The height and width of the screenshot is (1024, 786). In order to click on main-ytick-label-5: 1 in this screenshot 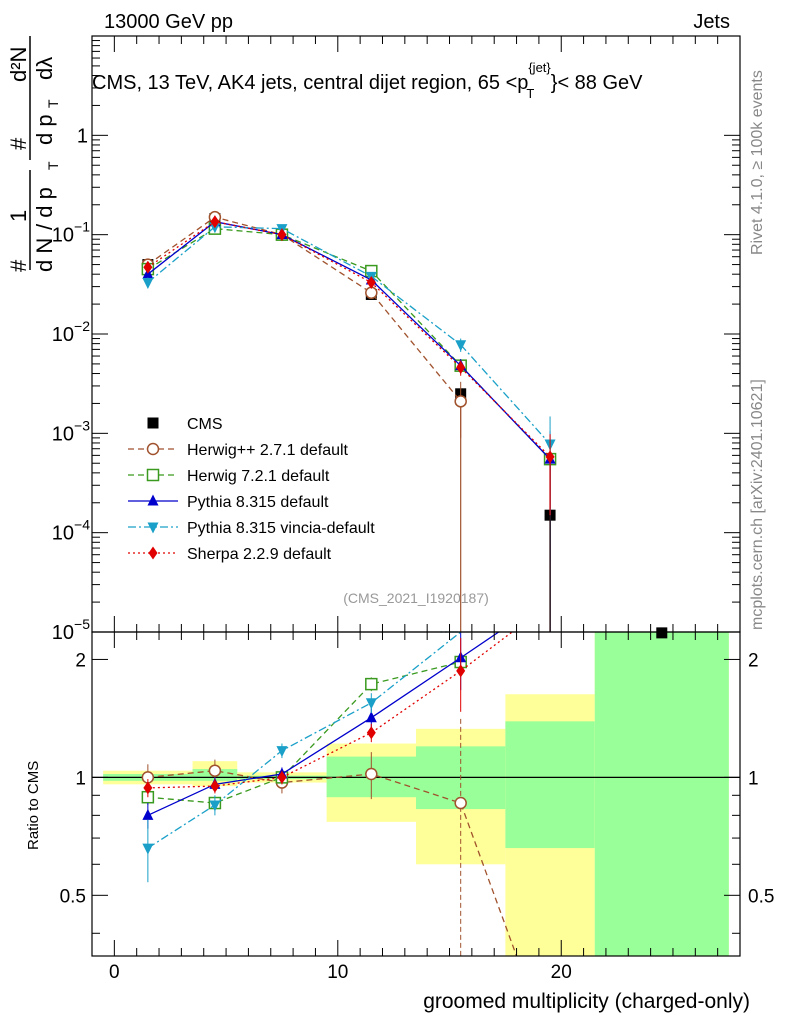, I will do `click(82, 136)`.